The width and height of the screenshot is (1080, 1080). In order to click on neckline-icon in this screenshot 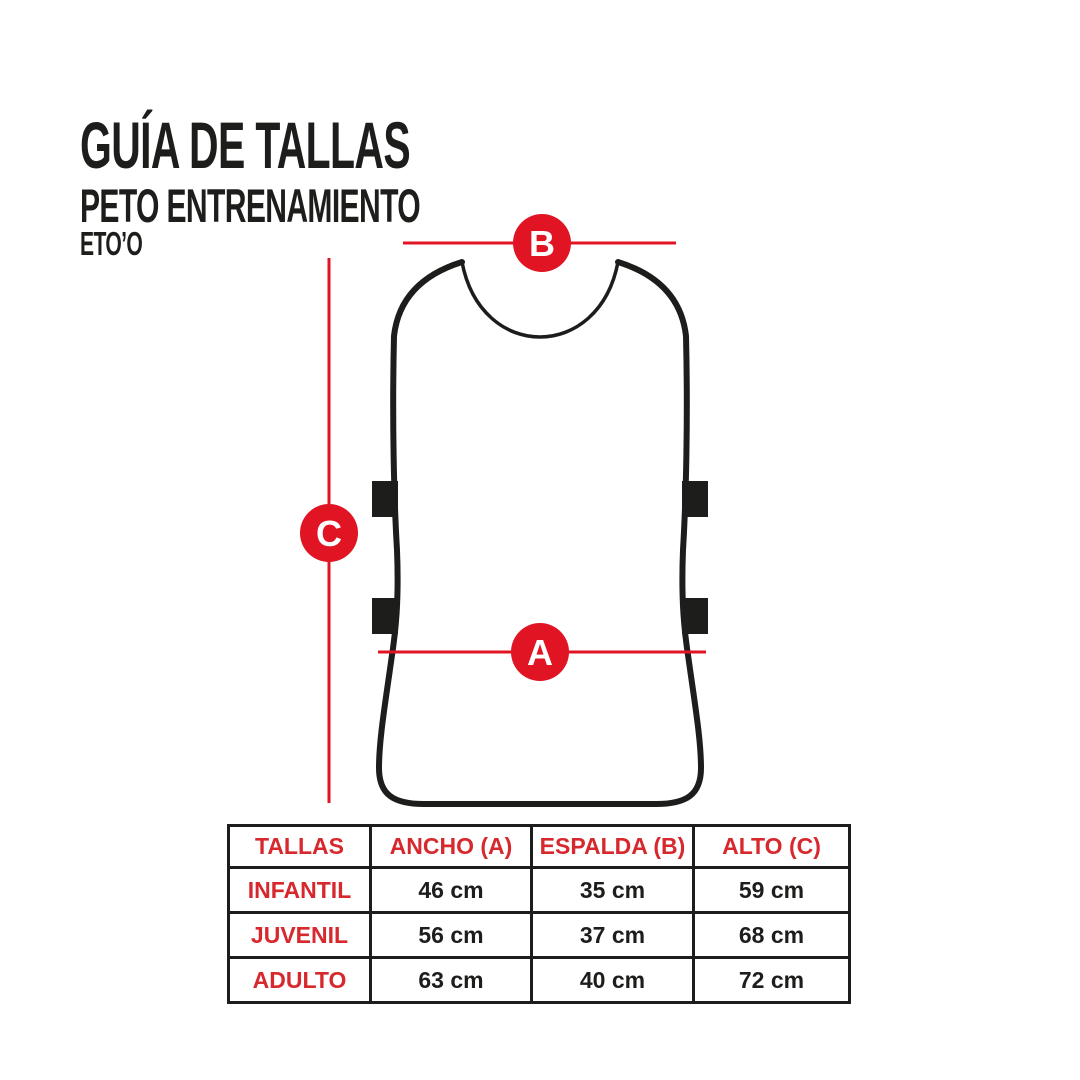, I will do `click(540, 299)`.